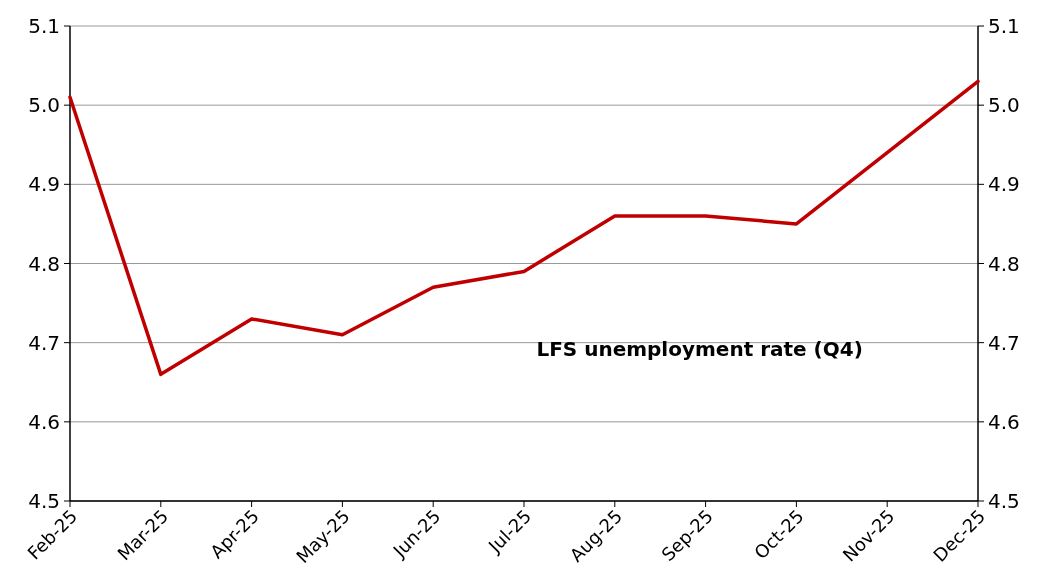 Image resolution: width=1040 pixels, height=586 pixels. Describe the element at coordinates (1004, 501) in the screenshot. I see `y2-tick-label: 4.5` at that location.